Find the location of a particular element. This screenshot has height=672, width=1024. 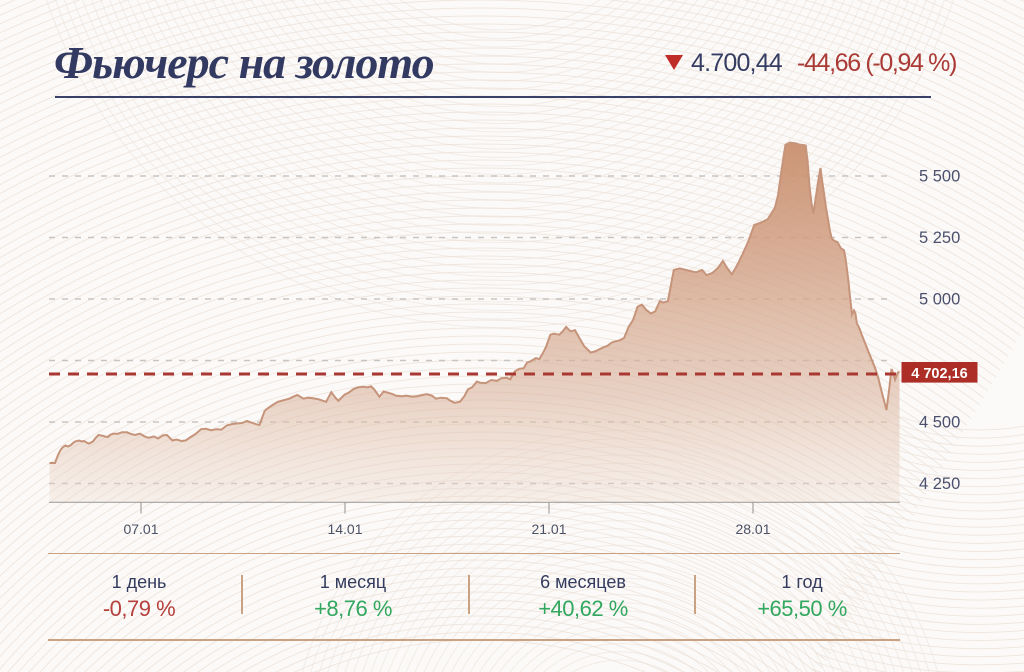

svg-text: 4 702,16 is located at coordinates (939, 374).